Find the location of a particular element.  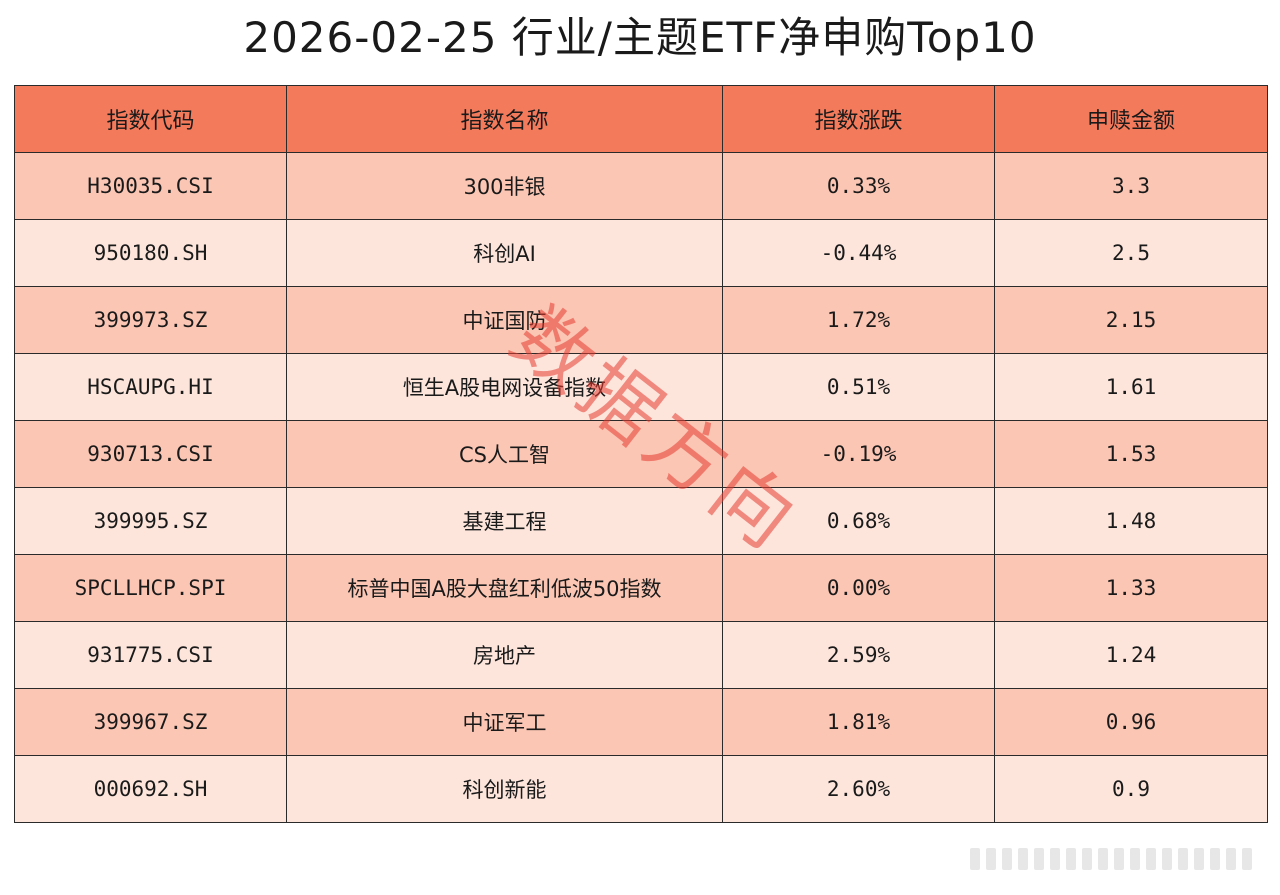

table-row: 930713.CSI CS人工智 -0.19% 1.53 is located at coordinates (641, 454).